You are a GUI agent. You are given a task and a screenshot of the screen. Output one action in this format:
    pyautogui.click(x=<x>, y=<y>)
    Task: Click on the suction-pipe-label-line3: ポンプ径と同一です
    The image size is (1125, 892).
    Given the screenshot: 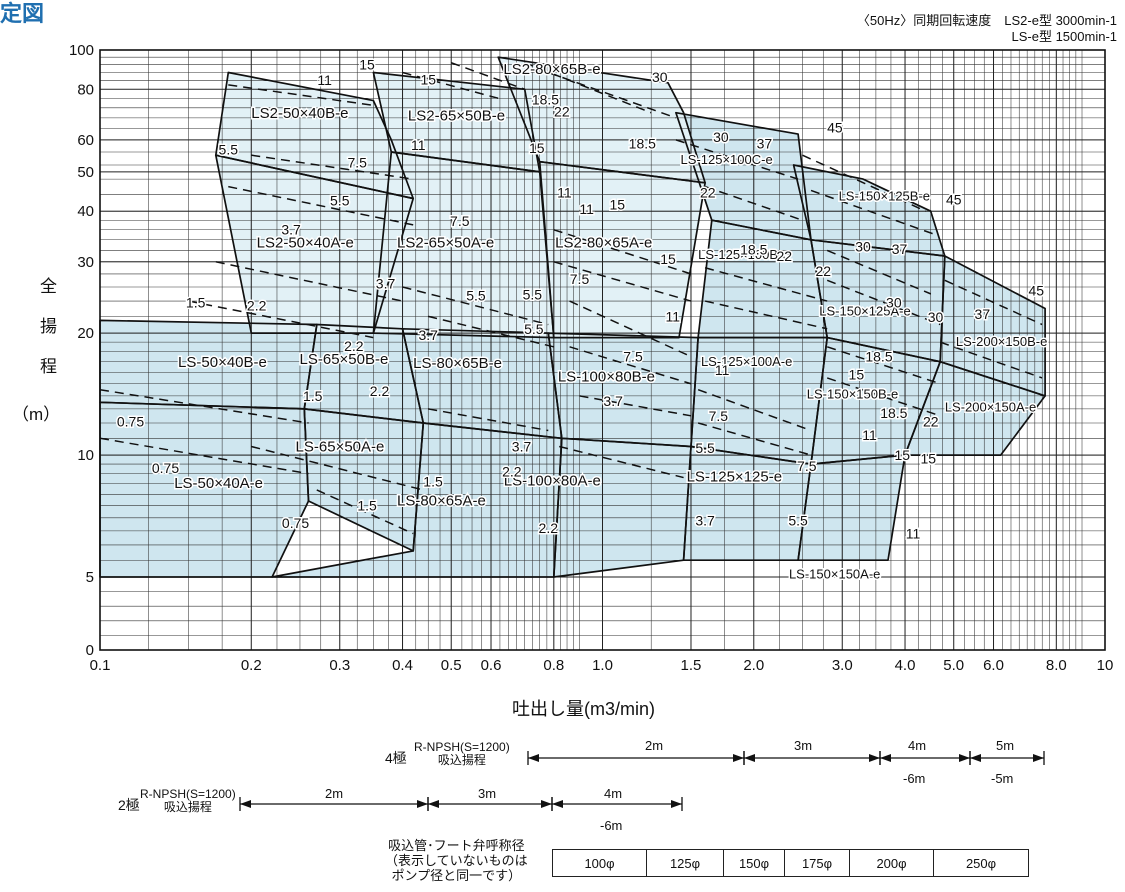 What is the action you would take?
    pyautogui.click(x=450, y=875)
    